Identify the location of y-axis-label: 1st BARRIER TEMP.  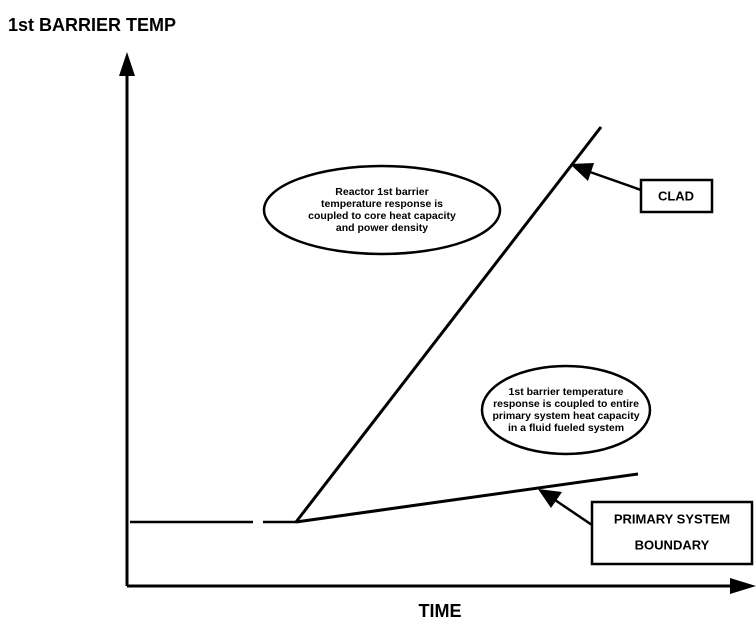
(92, 25).